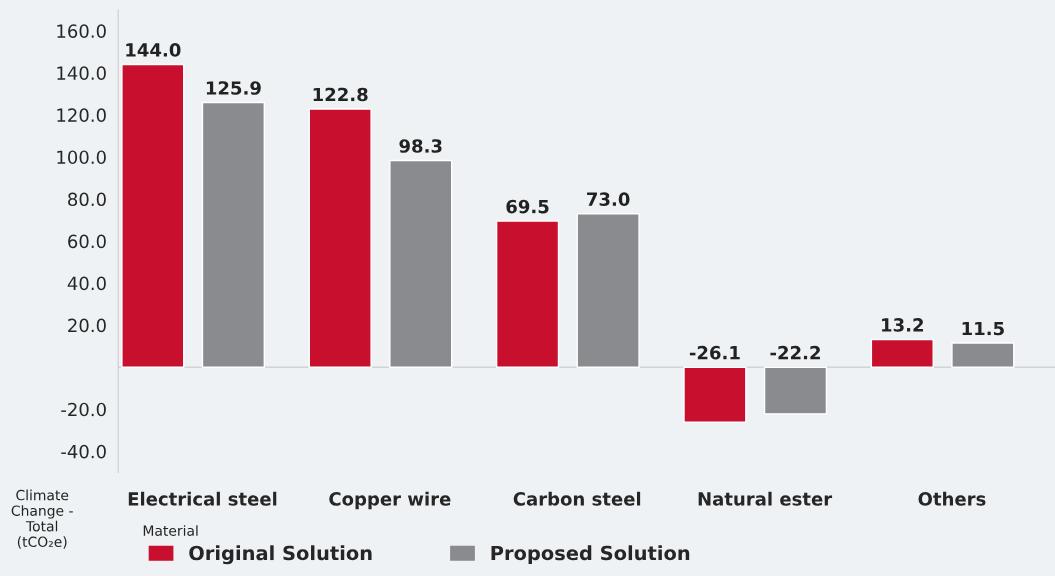 The image size is (1055, 576). I want to click on y-tick-label: 140.0, so click(81, 73).